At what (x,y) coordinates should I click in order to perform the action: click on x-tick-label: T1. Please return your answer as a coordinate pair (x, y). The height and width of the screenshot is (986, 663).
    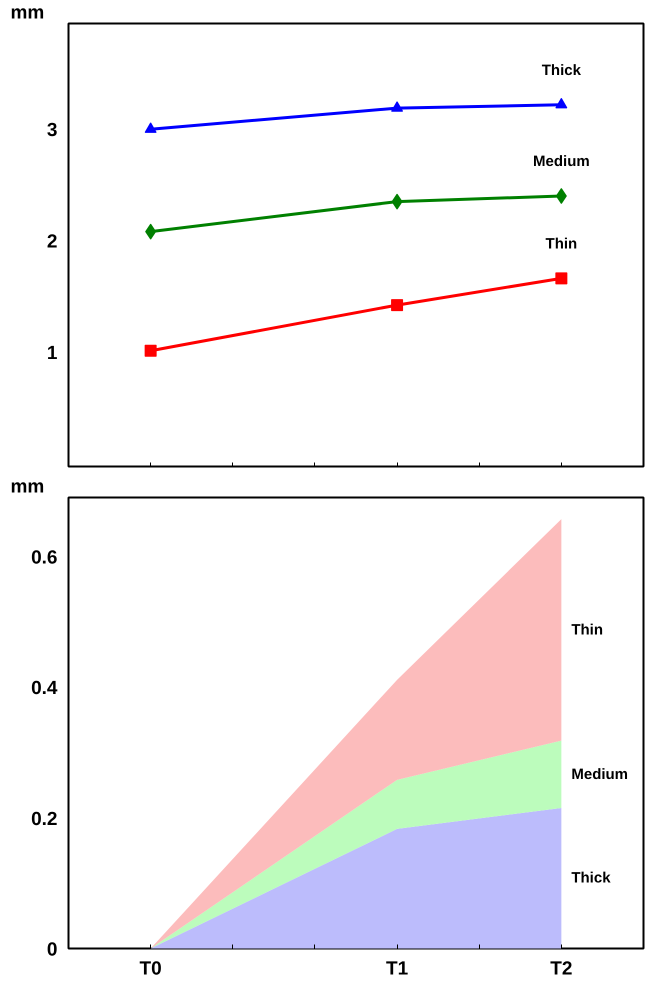
    Looking at the image, I should click on (397, 969).